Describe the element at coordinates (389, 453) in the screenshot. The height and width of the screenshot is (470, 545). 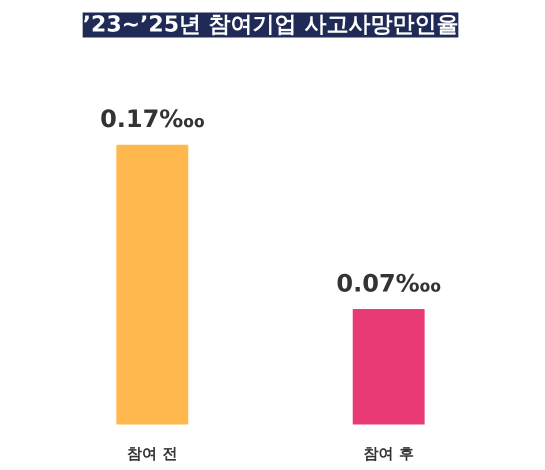
I see `x-tick-label: 참여 후` at that location.